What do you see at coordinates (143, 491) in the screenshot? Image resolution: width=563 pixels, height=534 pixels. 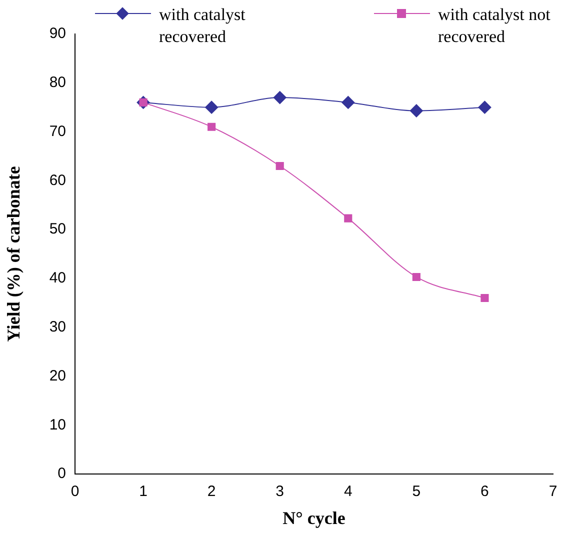 I see `x-tick-label: 1` at bounding box center [143, 491].